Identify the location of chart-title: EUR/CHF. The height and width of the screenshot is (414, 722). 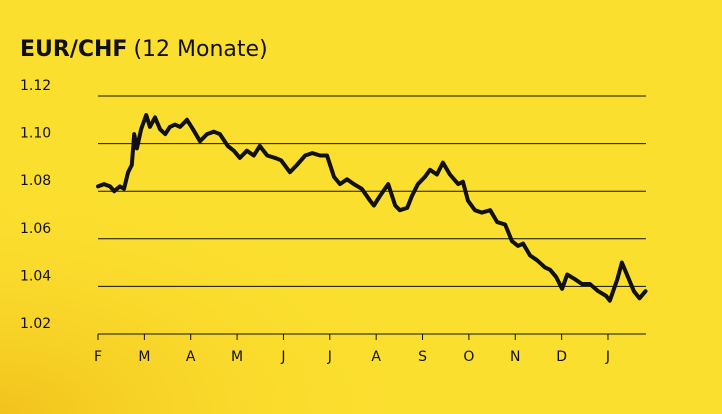
(73, 49).